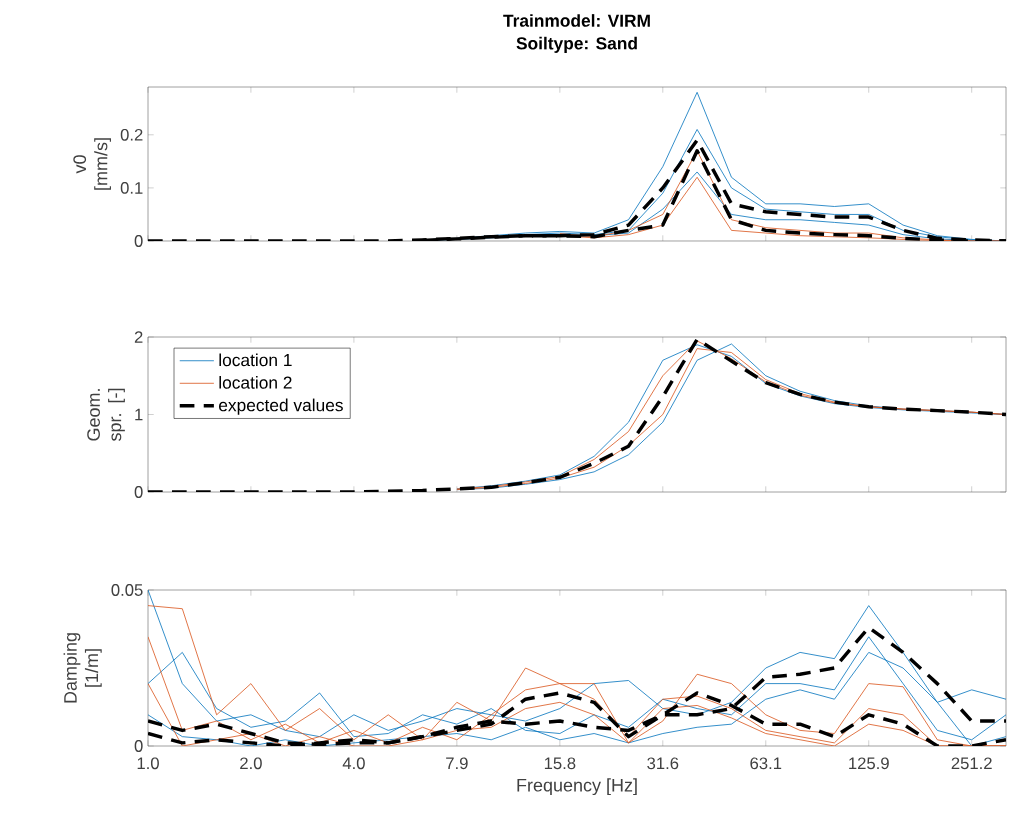 The width and height of the screenshot is (1010, 832). What do you see at coordinates (766, 763) in the screenshot?
I see `x-tick-label: 63.1` at bounding box center [766, 763].